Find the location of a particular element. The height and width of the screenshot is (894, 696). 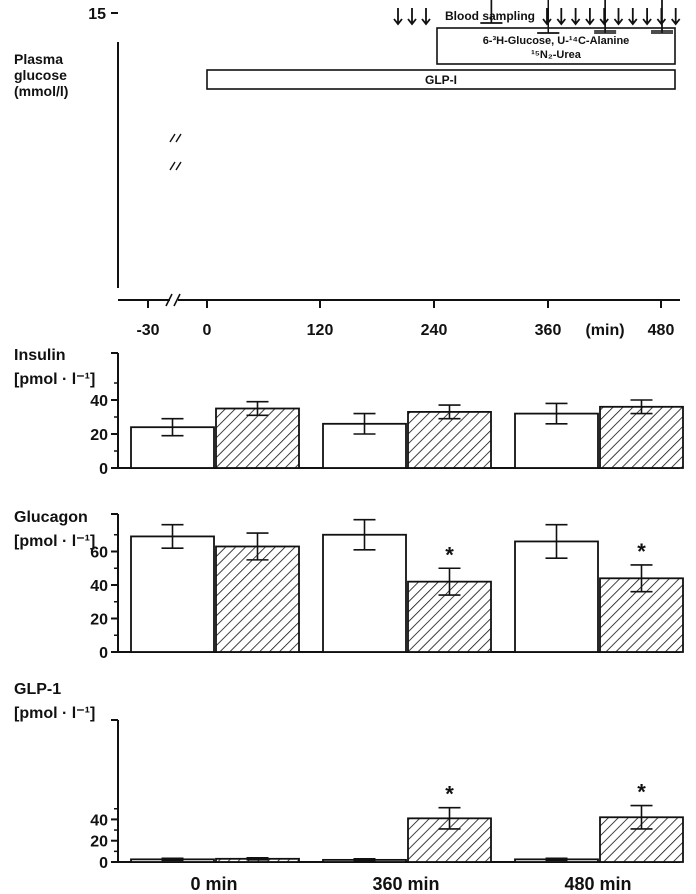

y-axis-label: Plasma is located at coordinates (38, 59).